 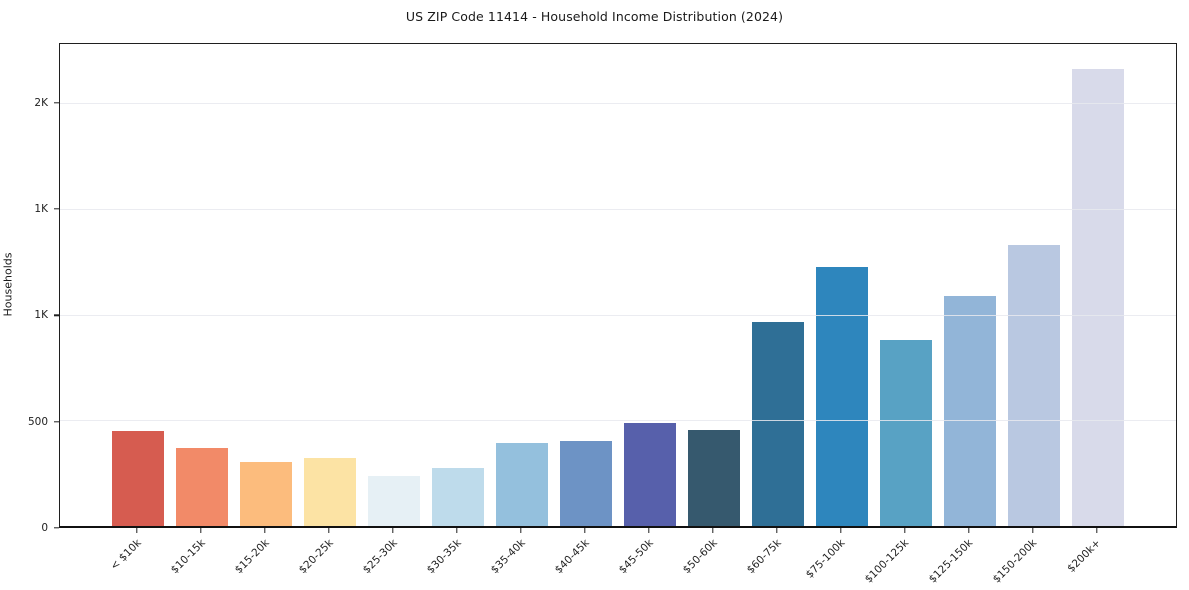 What do you see at coordinates (458, 496) in the screenshot?
I see `bar-$30-35k` at bounding box center [458, 496].